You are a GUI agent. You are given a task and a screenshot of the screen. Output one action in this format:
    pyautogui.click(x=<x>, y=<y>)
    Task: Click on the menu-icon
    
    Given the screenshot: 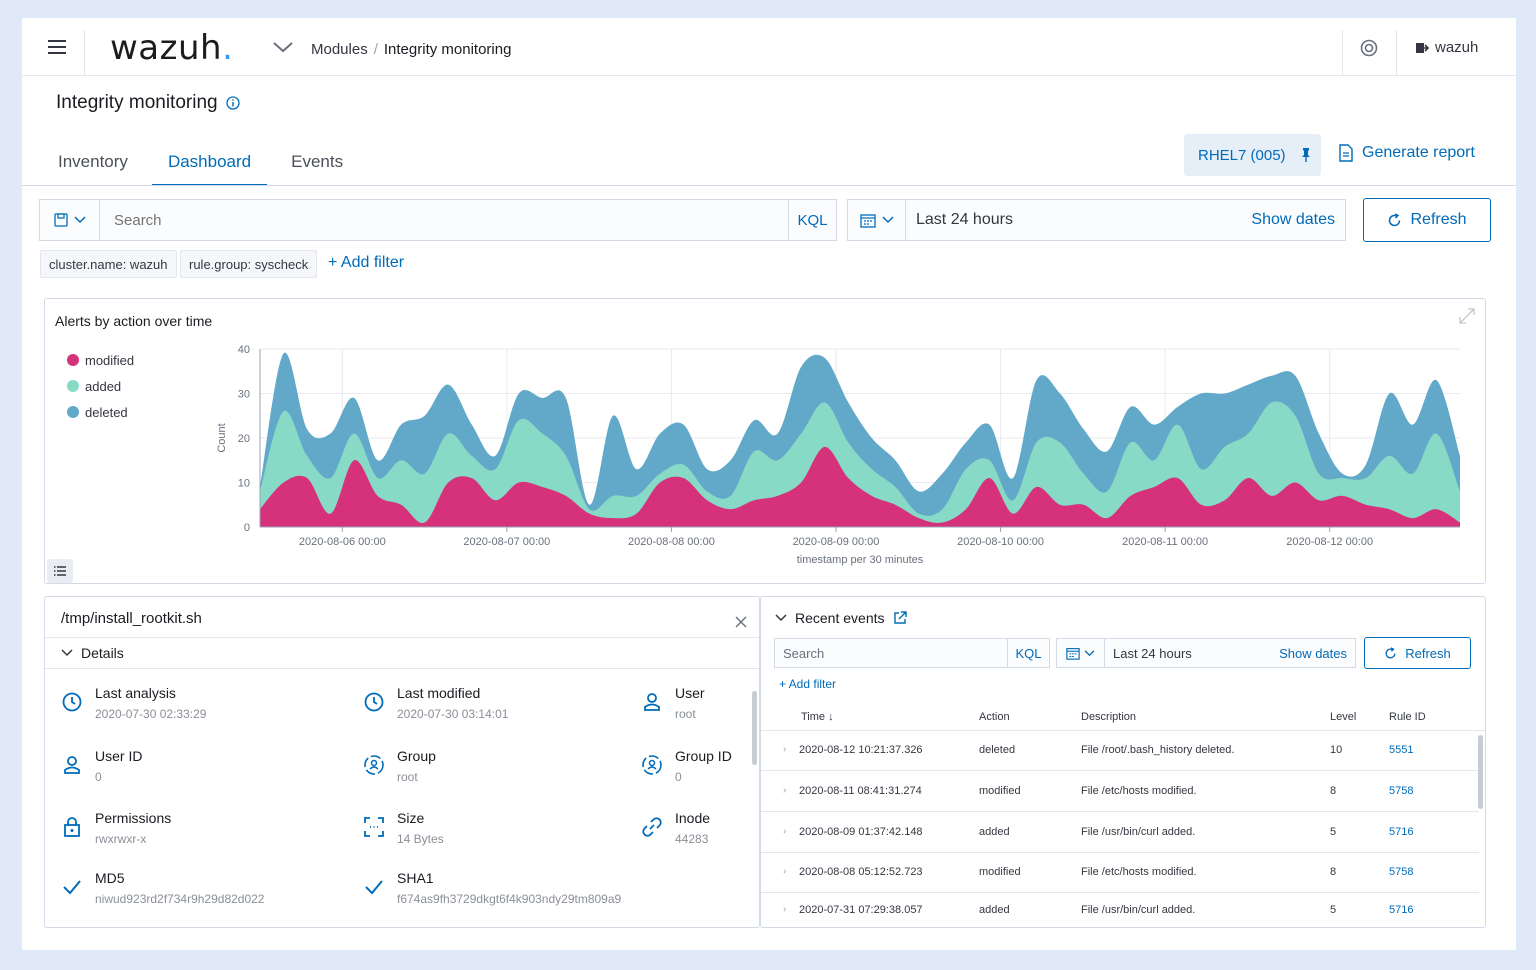 What is the action you would take?
    pyautogui.click(x=57, y=47)
    